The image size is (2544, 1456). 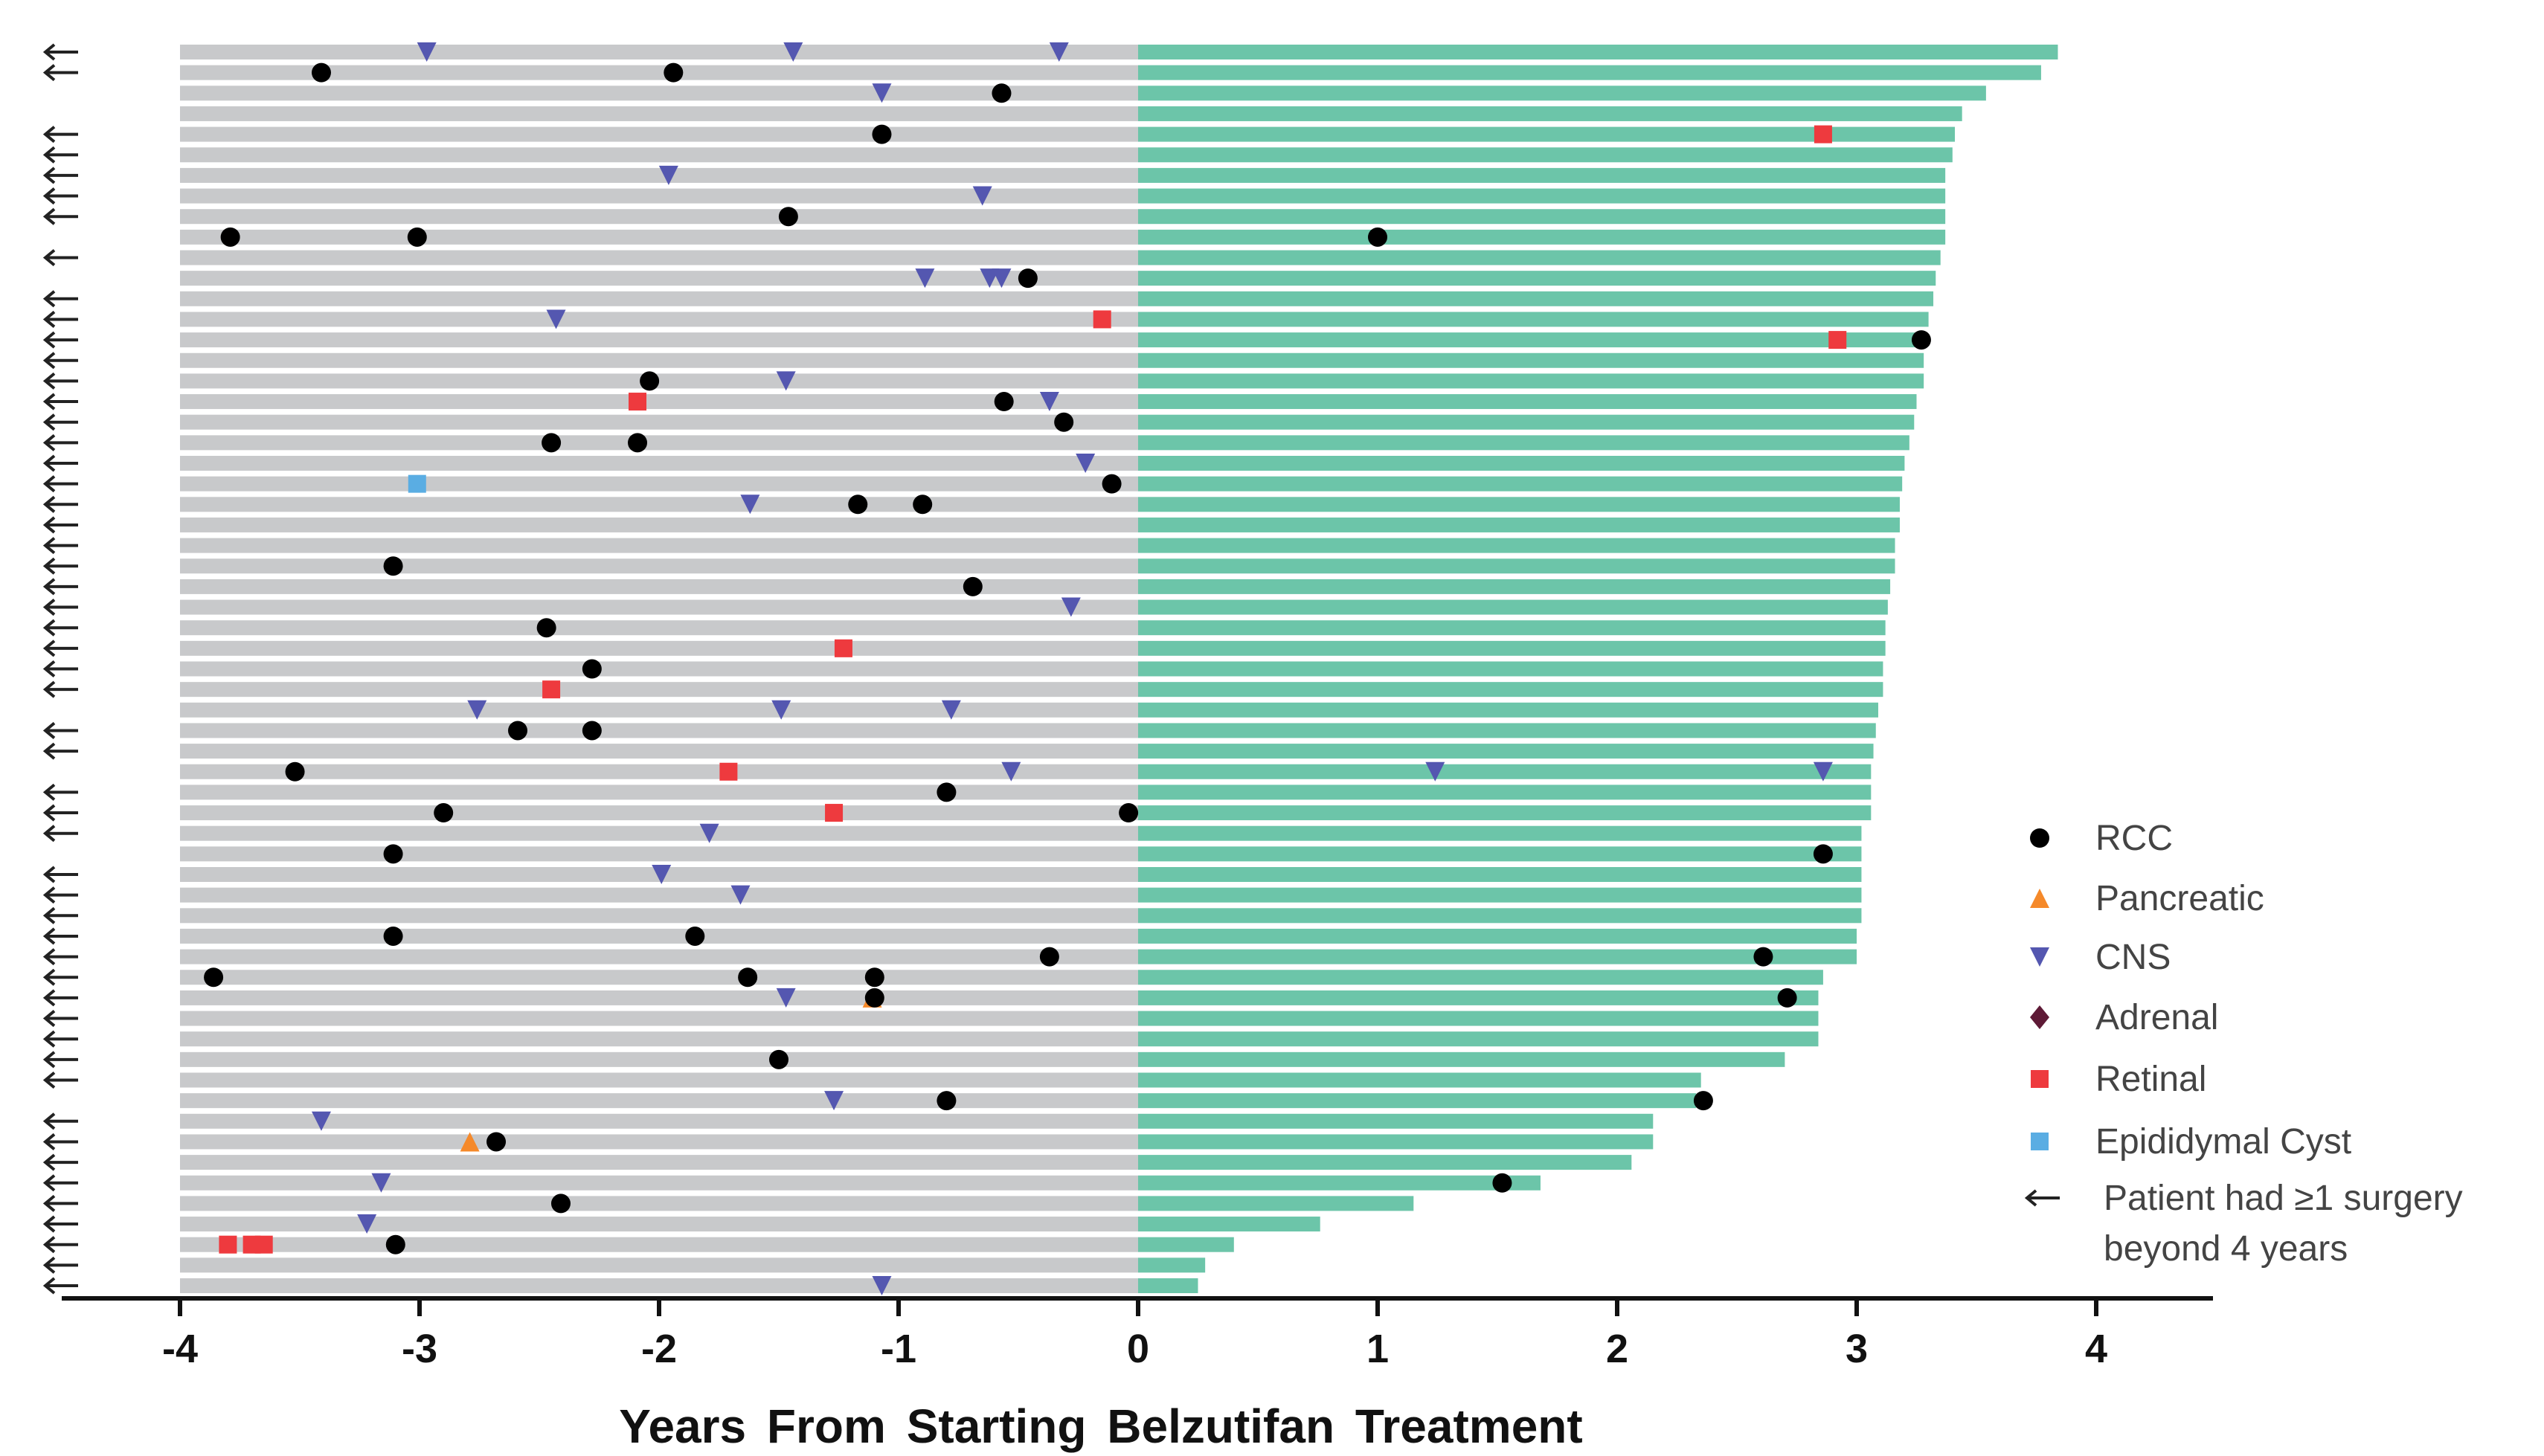 What do you see at coordinates (1857, 1349) in the screenshot?
I see `x-tick-label: 3` at bounding box center [1857, 1349].